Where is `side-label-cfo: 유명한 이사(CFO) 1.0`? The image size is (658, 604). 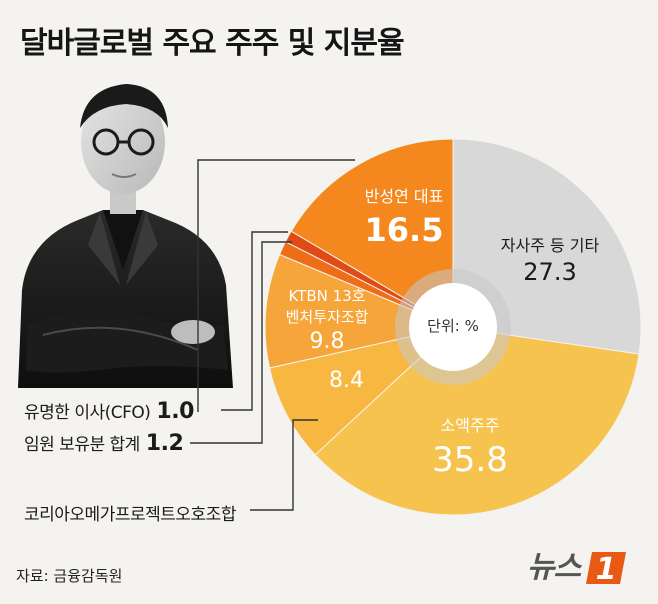 side-label-cfo: 유명한 이사(CFO) 1.0 is located at coordinates (109, 411).